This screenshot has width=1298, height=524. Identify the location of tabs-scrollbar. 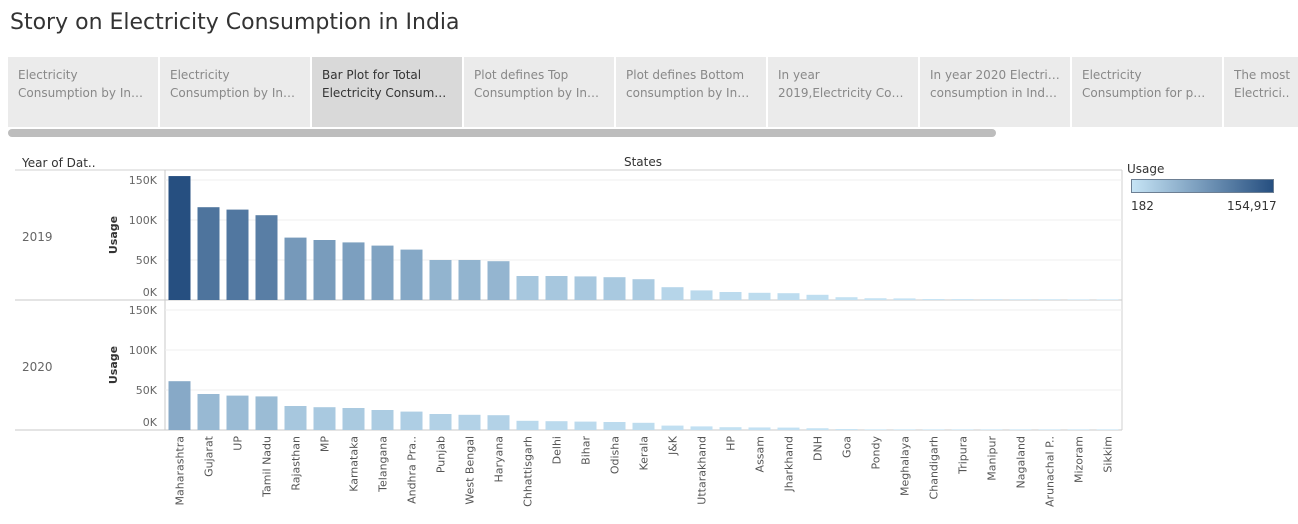
(502, 133).